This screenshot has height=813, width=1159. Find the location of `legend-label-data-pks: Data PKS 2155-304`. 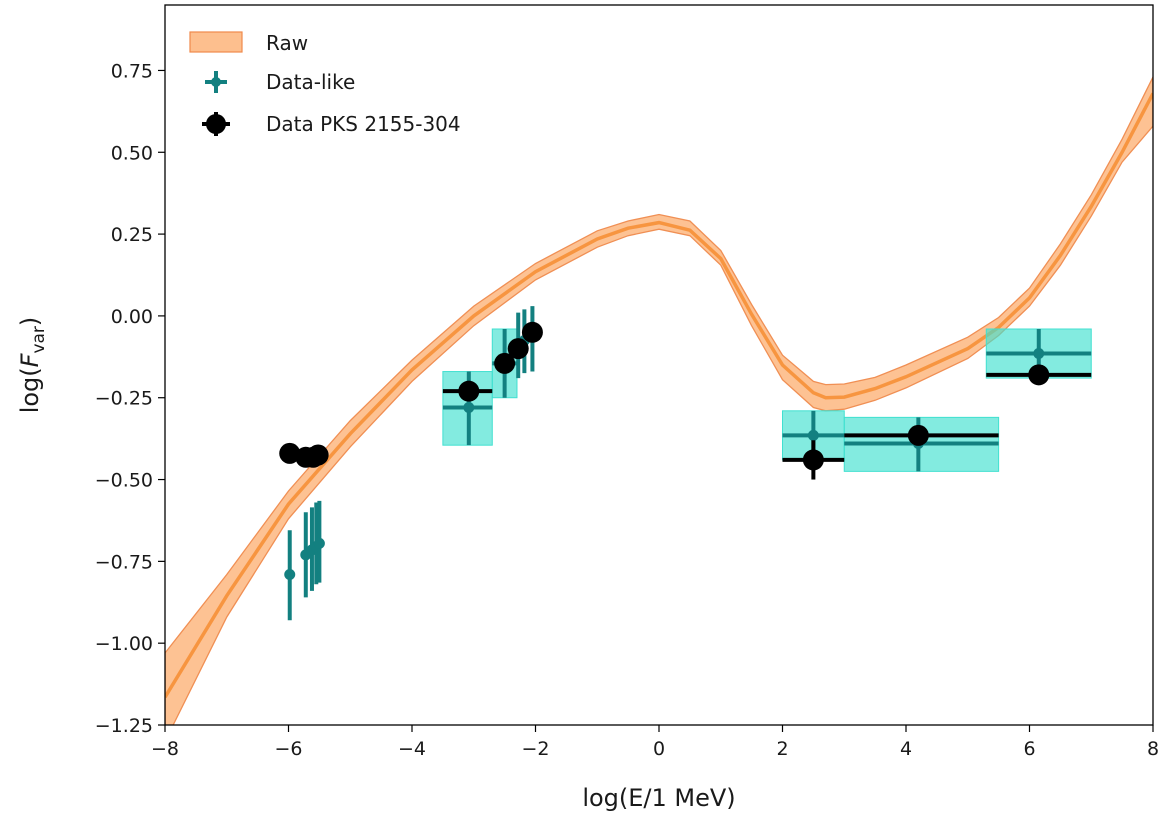

legend-label-data-pks: Data PKS 2155-304 is located at coordinates (363, 124).